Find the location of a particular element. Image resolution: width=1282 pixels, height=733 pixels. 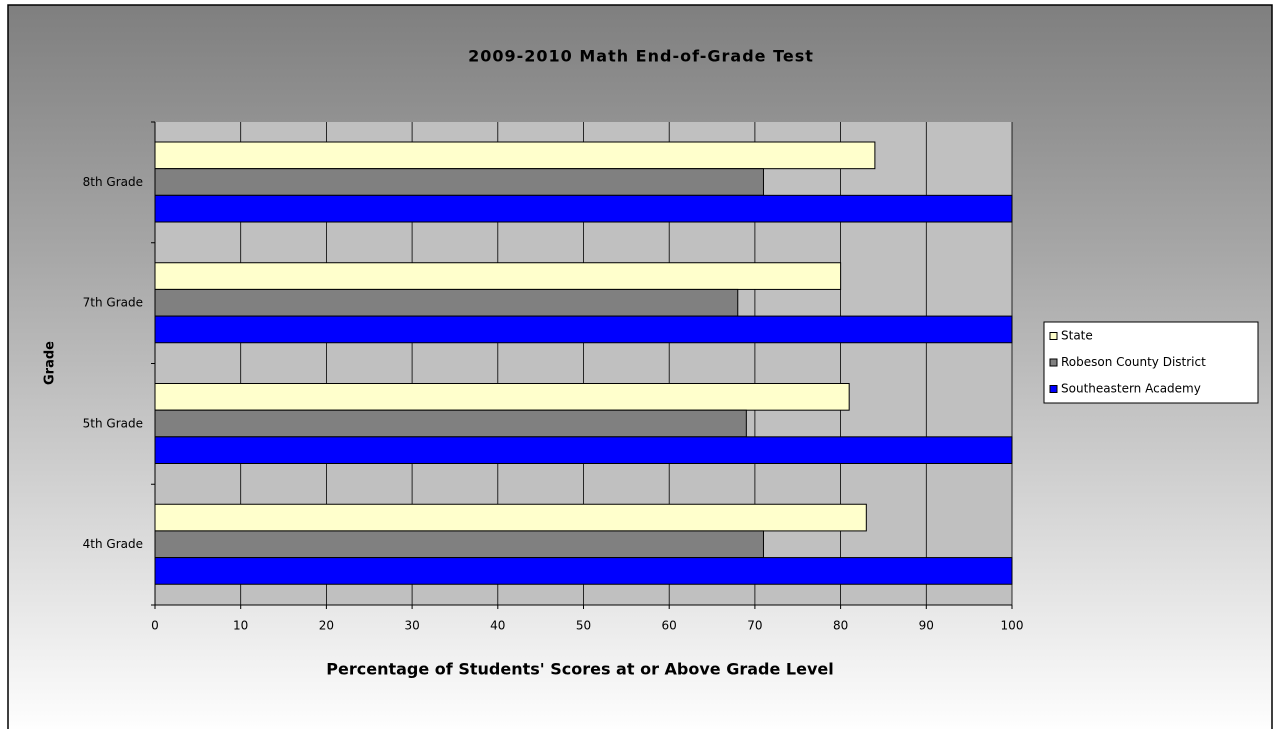

x-tick-label: 0 is located at coordinates (155, 626).